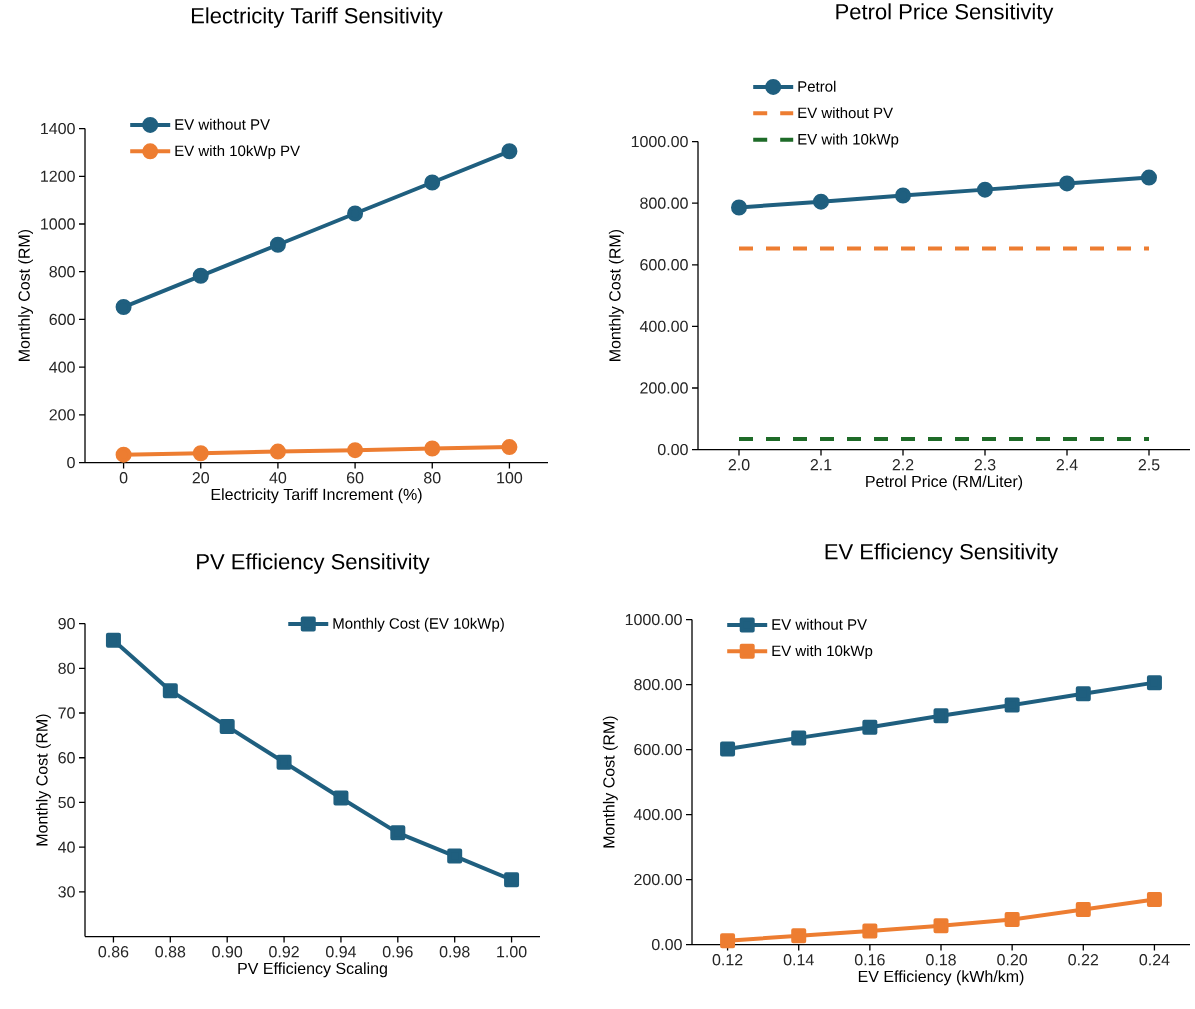  What do you see at coordinates (941, 960) in the screenshot?
I see `x-tick-label: 0.18` at bounding box center [941, 960].